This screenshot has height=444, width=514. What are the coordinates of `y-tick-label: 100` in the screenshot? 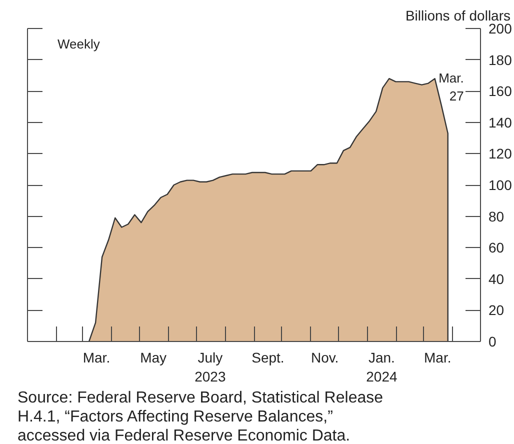 It's located at (500, 185).